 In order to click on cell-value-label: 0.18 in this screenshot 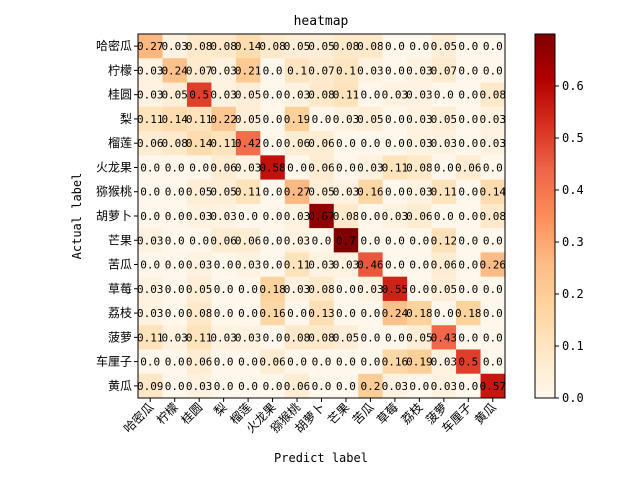, I will do `click(419, 313)`.